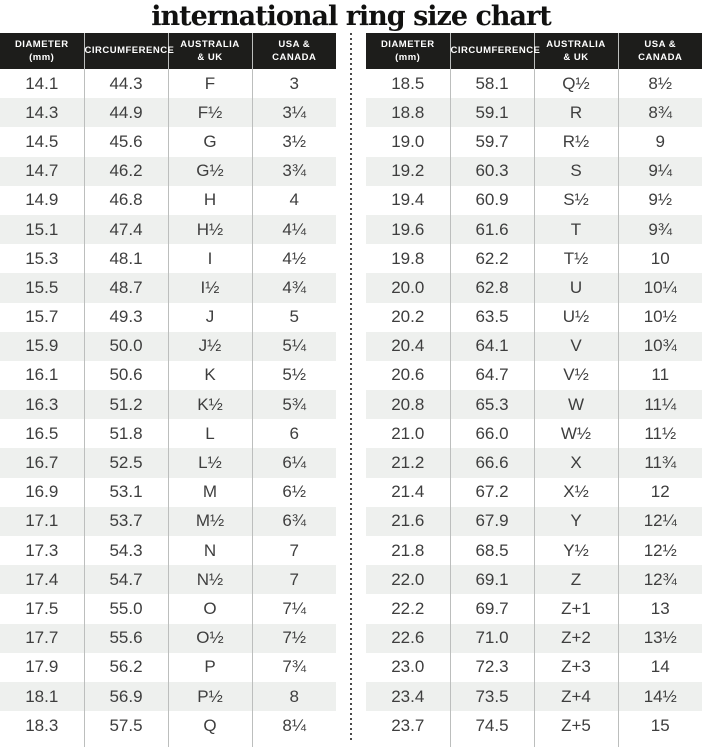 This screenshot has width=702, height=747. I want to click on table-cell: 18.1, so click(42, 696).